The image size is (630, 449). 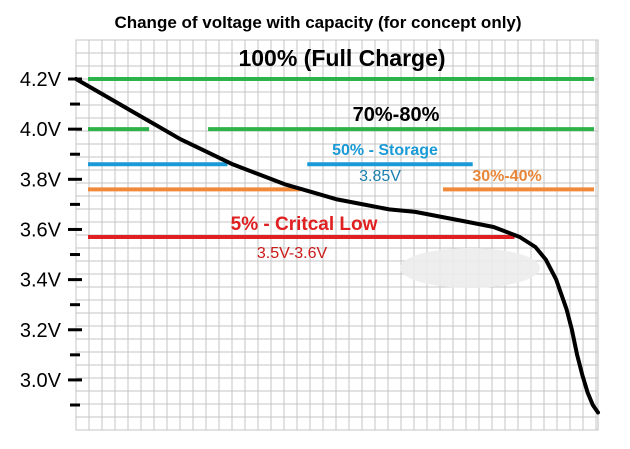 What do you see at coordinates (385, 150) in the screenshot?
I see `label-storage: 50% - Storage` at bounding box center [385, 150].